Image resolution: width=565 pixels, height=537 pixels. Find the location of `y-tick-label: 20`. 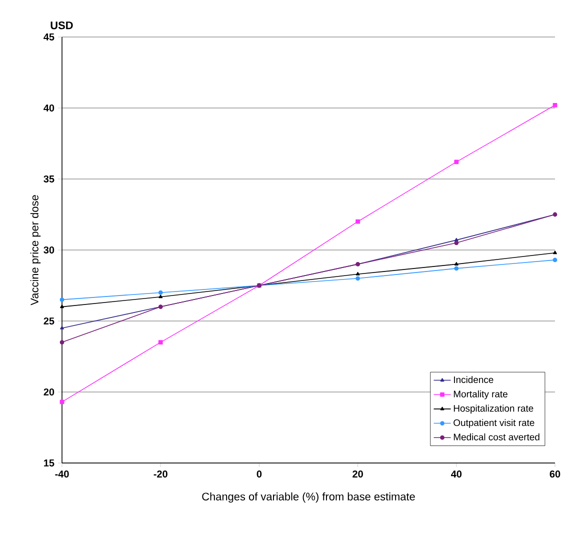

y-tick-label: 20 is located at coordinates (49, 392).